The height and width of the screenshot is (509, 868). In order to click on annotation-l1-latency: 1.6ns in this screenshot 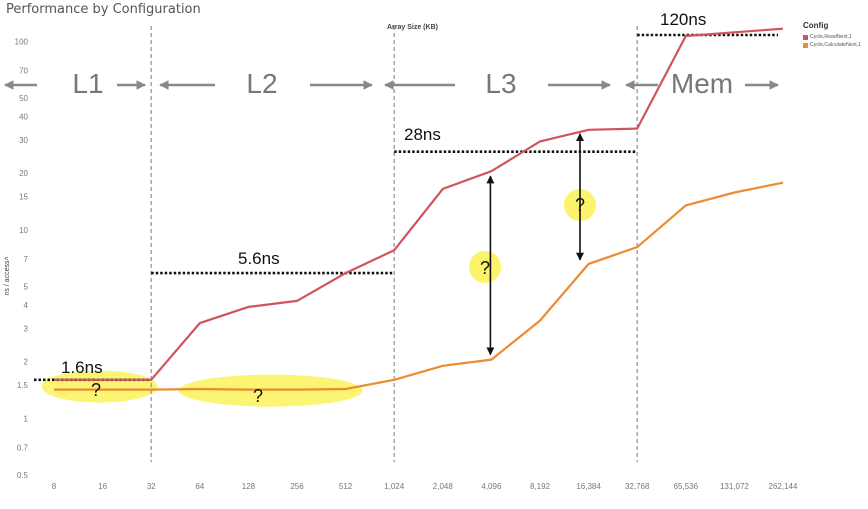, I will do `click(82, 367)`.